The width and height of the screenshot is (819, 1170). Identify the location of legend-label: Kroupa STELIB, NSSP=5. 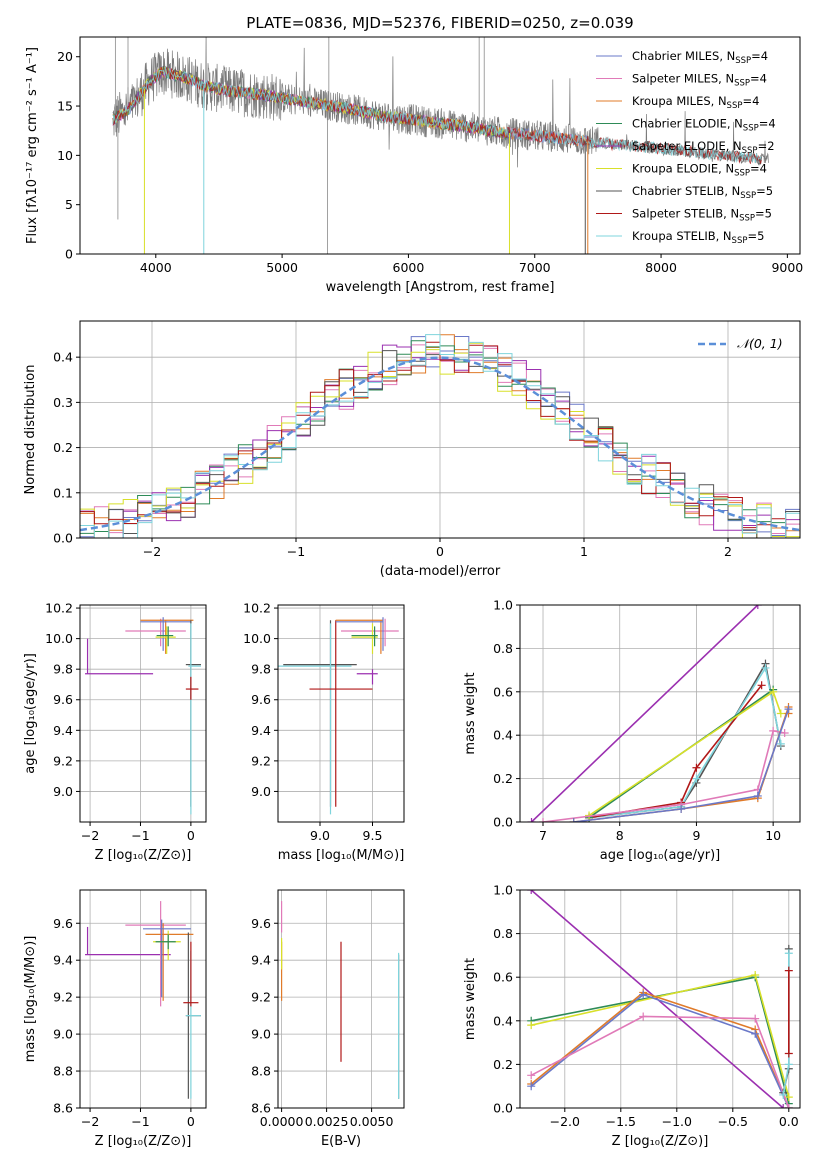
(698, 237).